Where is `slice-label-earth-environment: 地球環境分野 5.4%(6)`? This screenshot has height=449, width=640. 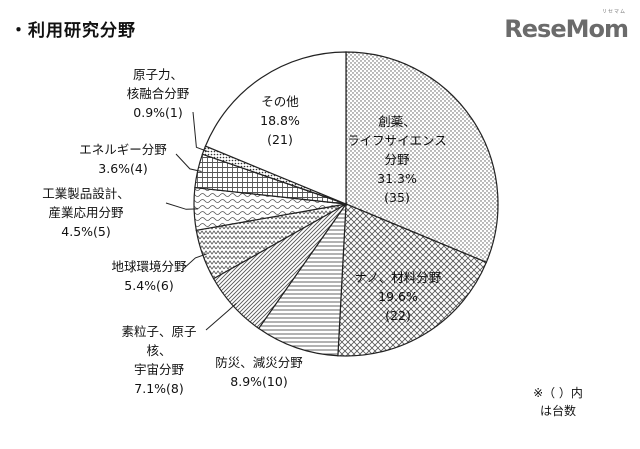 slice-label-earth-environment: 地球環境分野 5.4%(6) is located at coordinates (149, 276).